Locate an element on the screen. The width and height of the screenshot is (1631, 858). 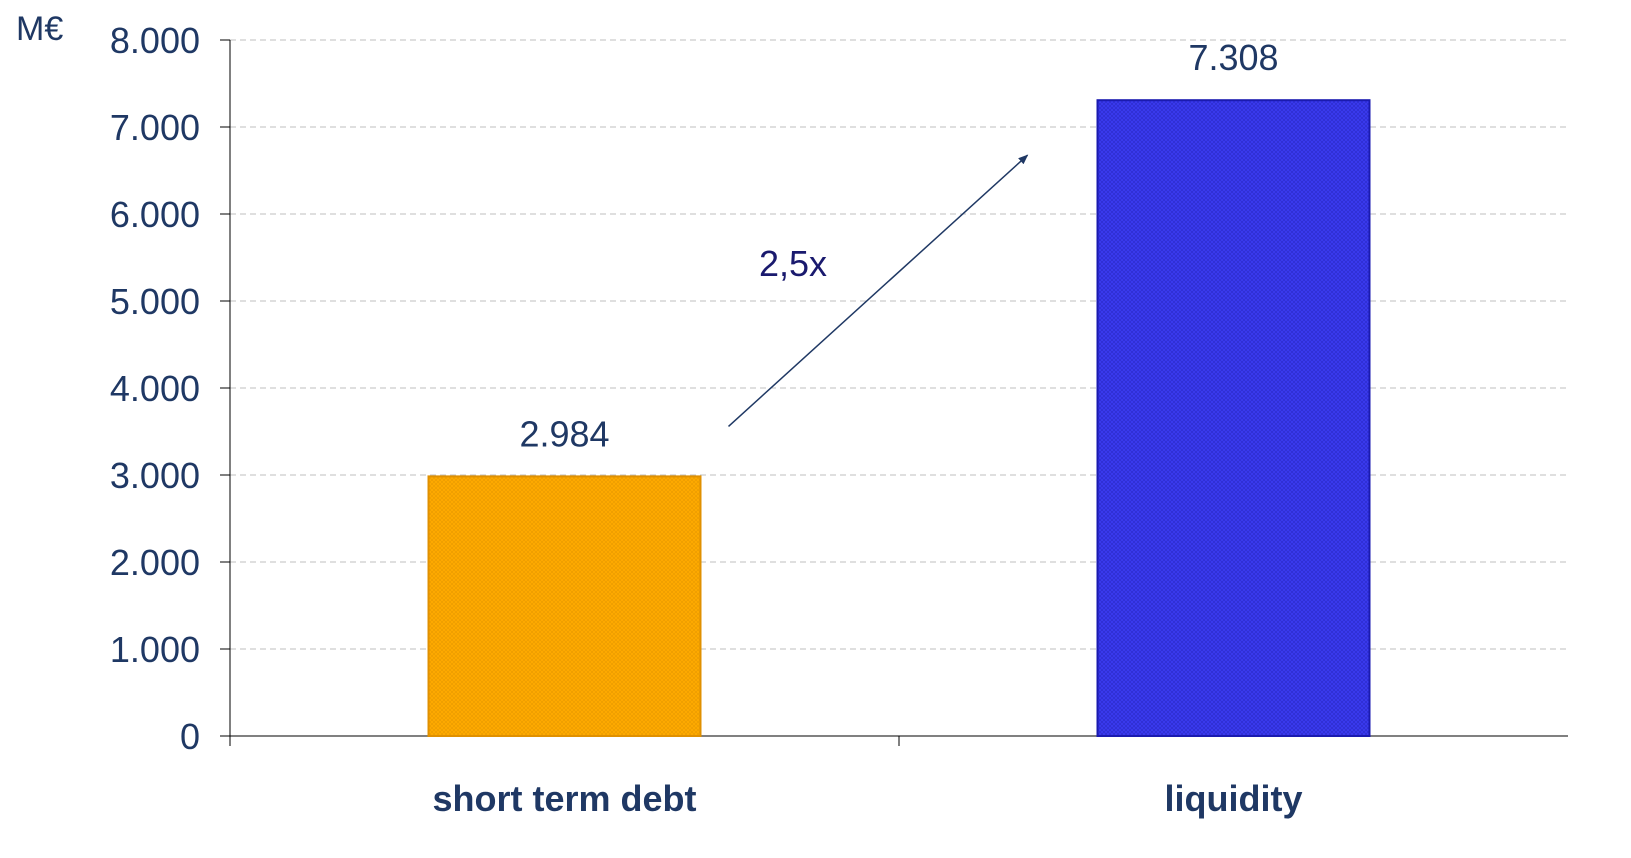
annotation-label: 2,5x is located at coordinates (793, 263).